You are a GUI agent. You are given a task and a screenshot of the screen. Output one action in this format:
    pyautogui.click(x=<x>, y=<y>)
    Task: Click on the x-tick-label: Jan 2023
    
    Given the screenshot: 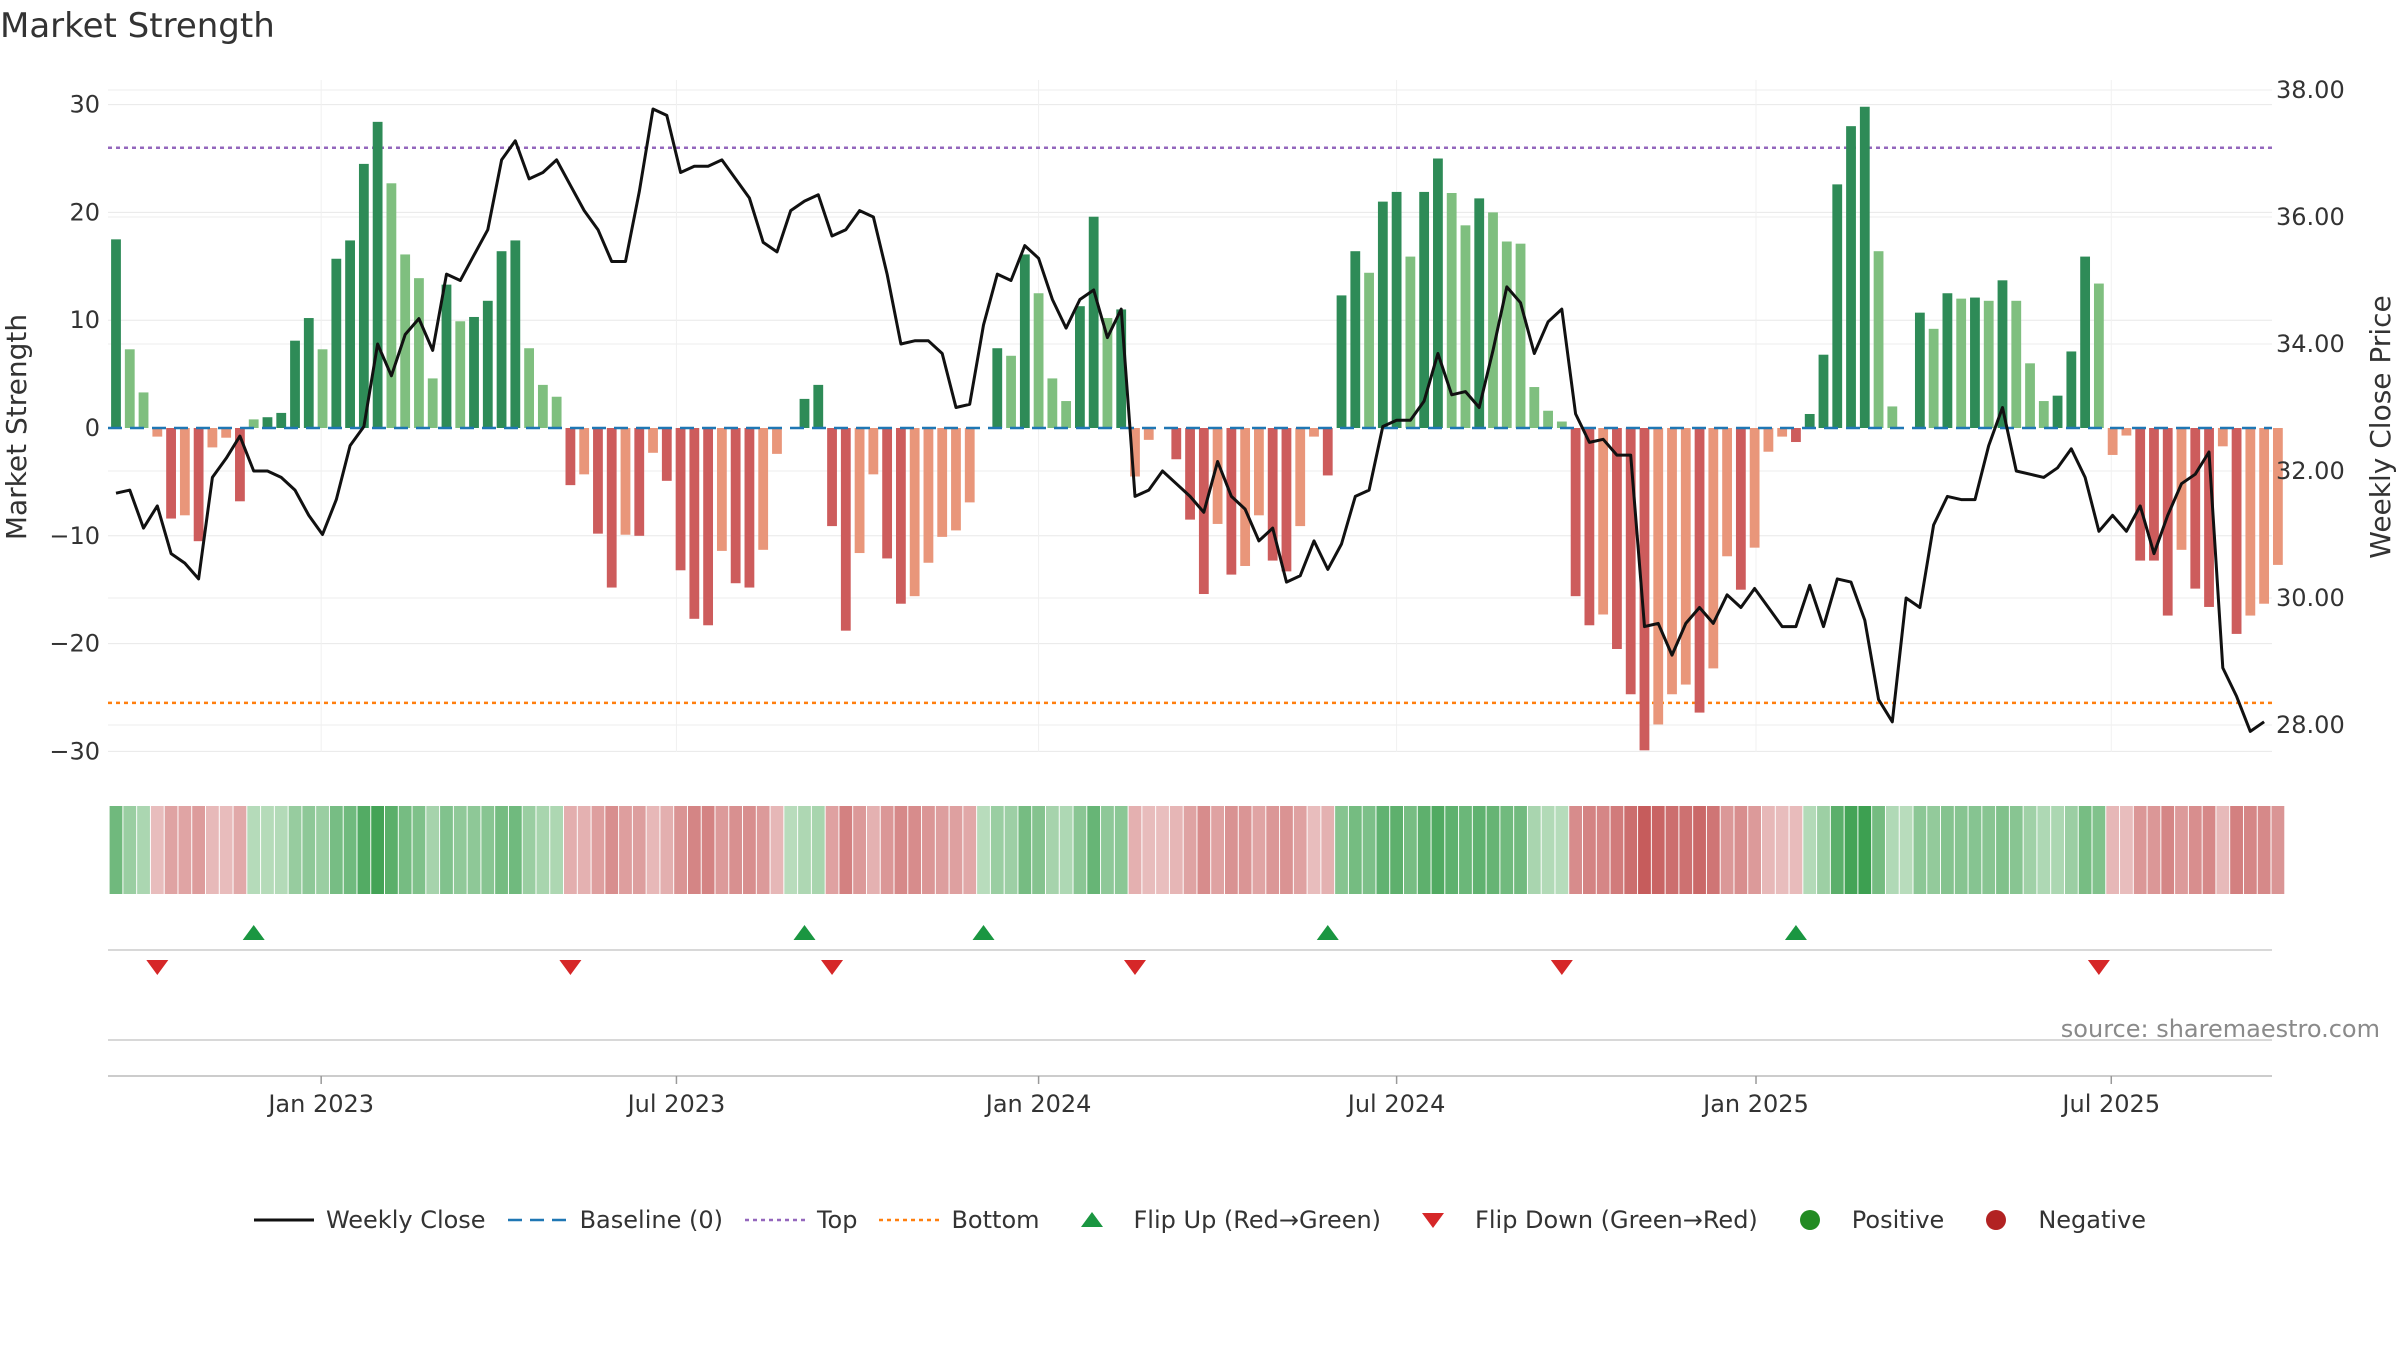 What is the action you would take?
    pyautogui.click(x=320, y=1104)
    